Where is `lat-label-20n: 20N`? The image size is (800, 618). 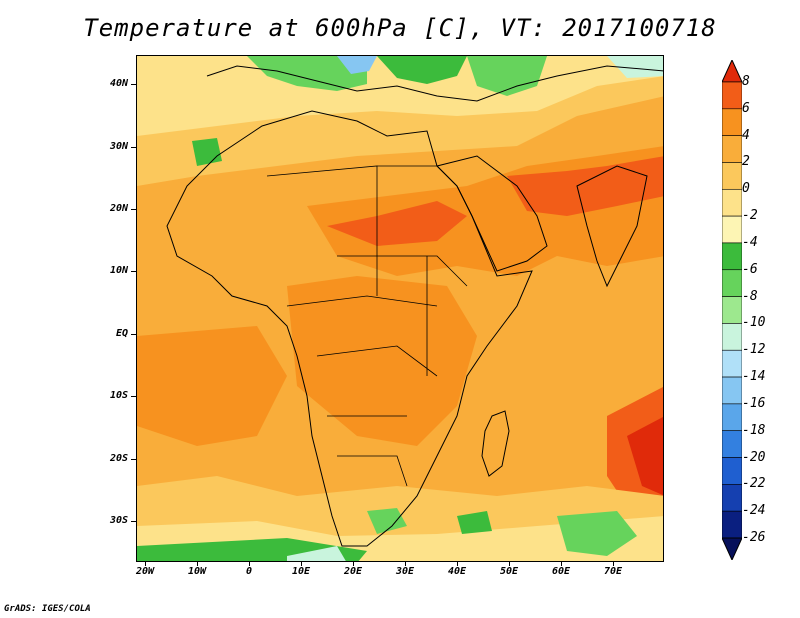
lat-label-20n: 20N is located at coordinates (118, 208).